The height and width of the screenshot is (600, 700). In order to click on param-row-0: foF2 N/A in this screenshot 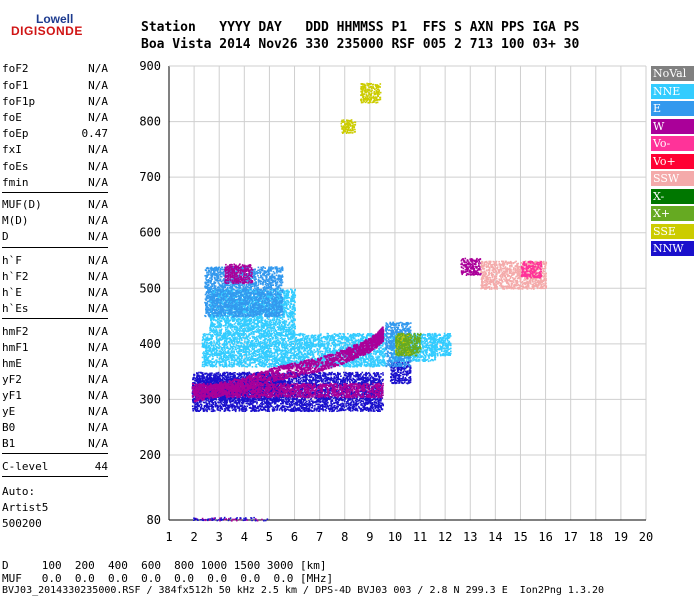, I will do `click(55, 69)`.